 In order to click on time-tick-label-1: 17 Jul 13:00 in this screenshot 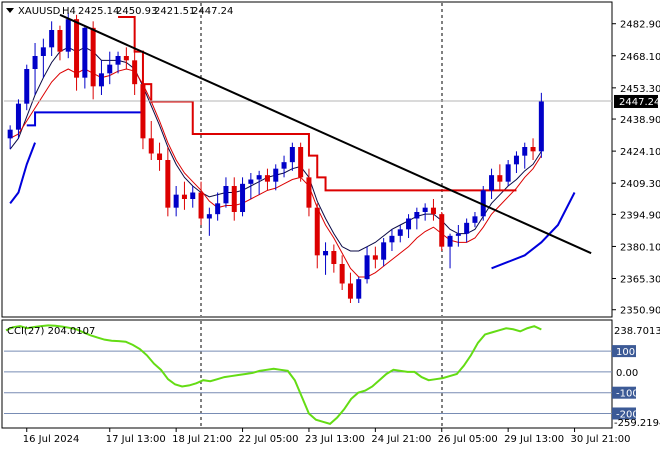, I will do `click(136, 439)`.